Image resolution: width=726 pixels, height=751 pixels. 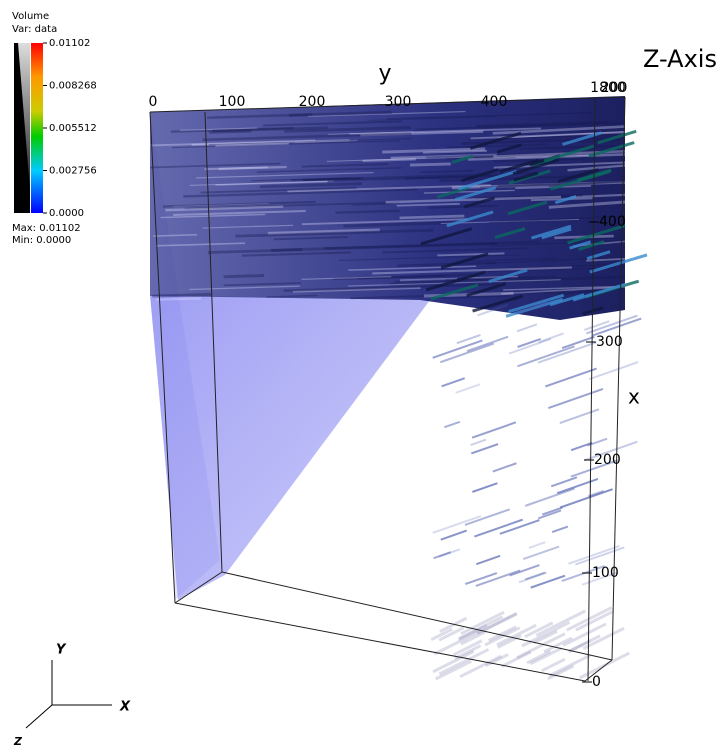 I want to click on top-tick-label: 0, so click(x=153, y=102).